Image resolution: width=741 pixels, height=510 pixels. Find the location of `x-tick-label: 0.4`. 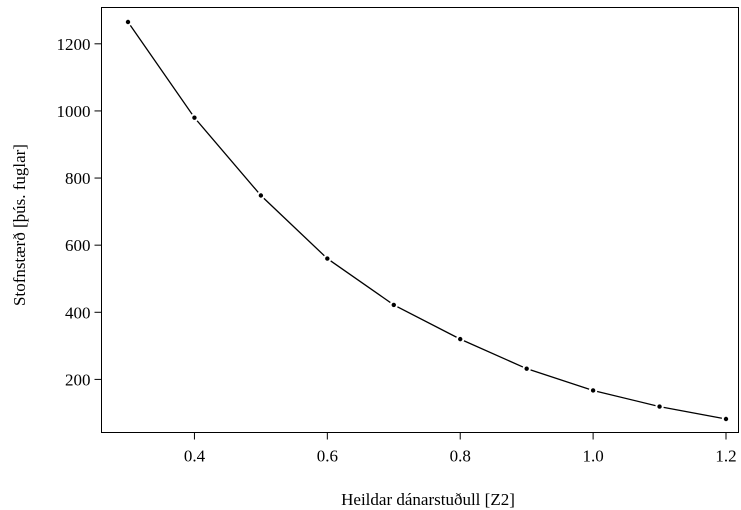

x-tick-label: 0.4 is located at coordinates (195, 456).